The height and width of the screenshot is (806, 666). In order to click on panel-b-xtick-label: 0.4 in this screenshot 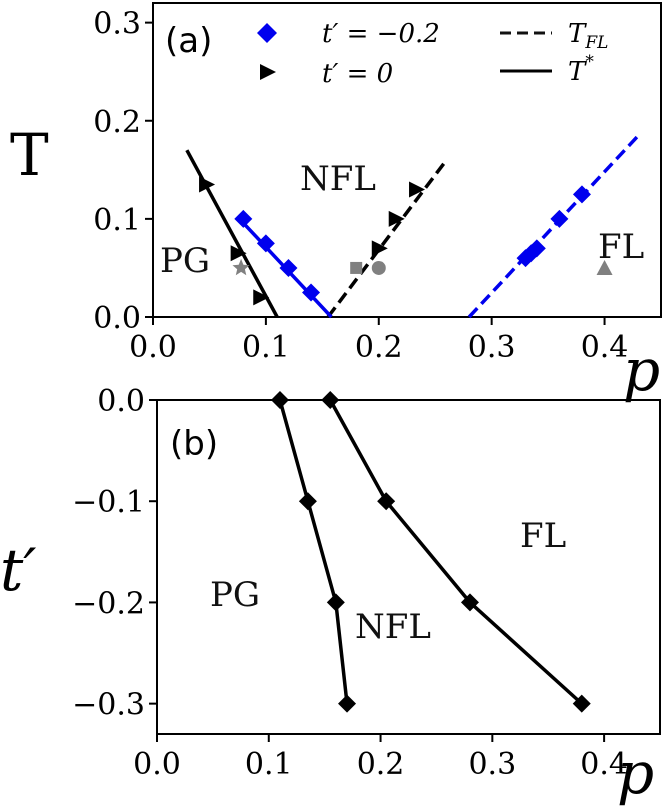, I will do `click(604, 764)`.